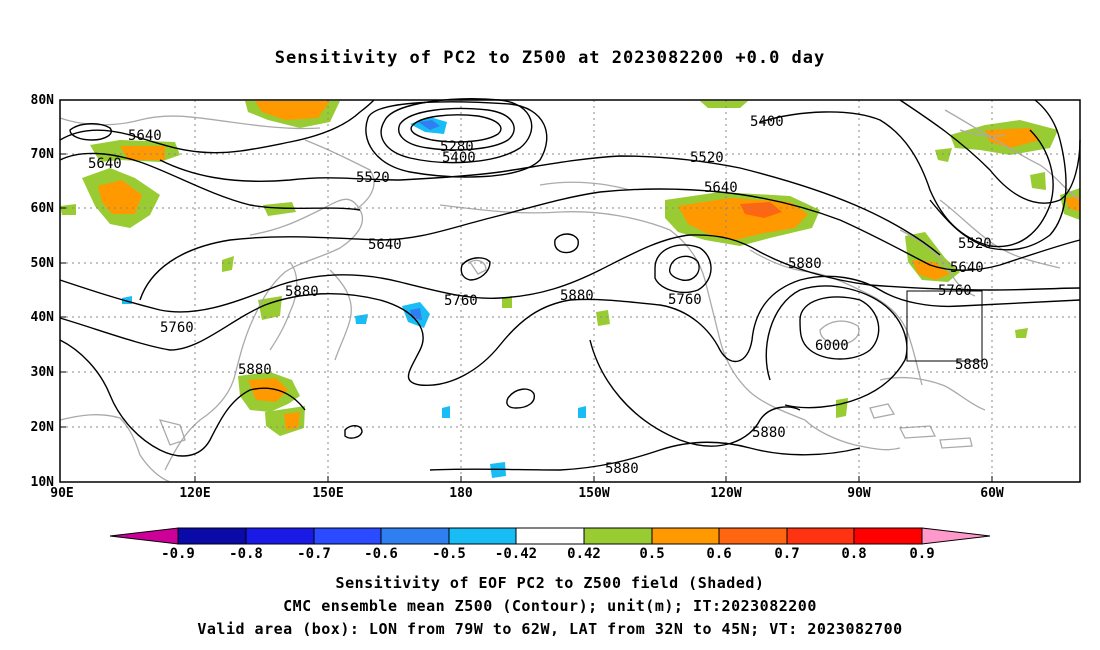  I want to click on contour-5520-right, so click(998, 175).